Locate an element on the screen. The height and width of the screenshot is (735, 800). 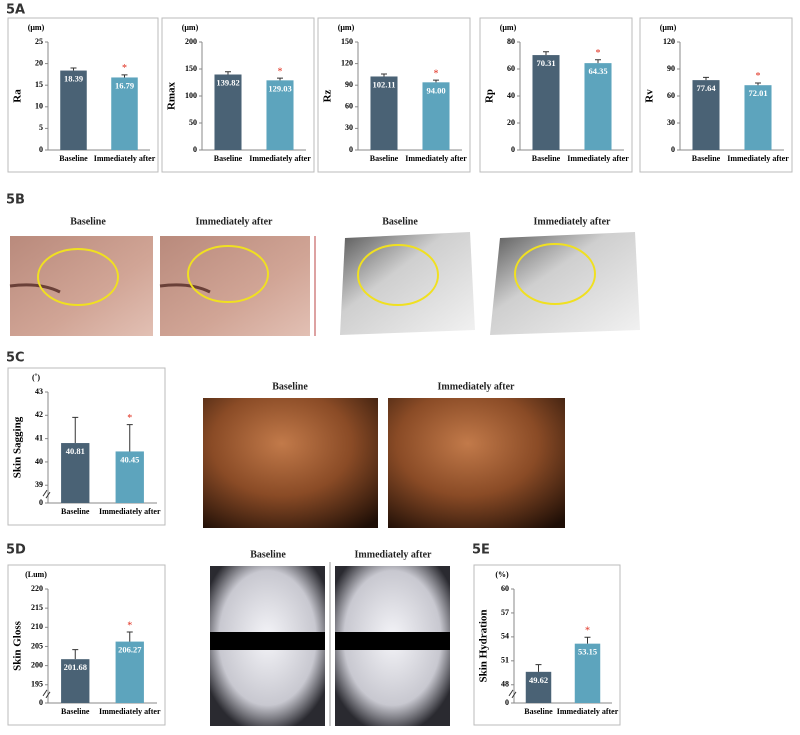
value-label: 201.68 is located at coordinates (75, 667).